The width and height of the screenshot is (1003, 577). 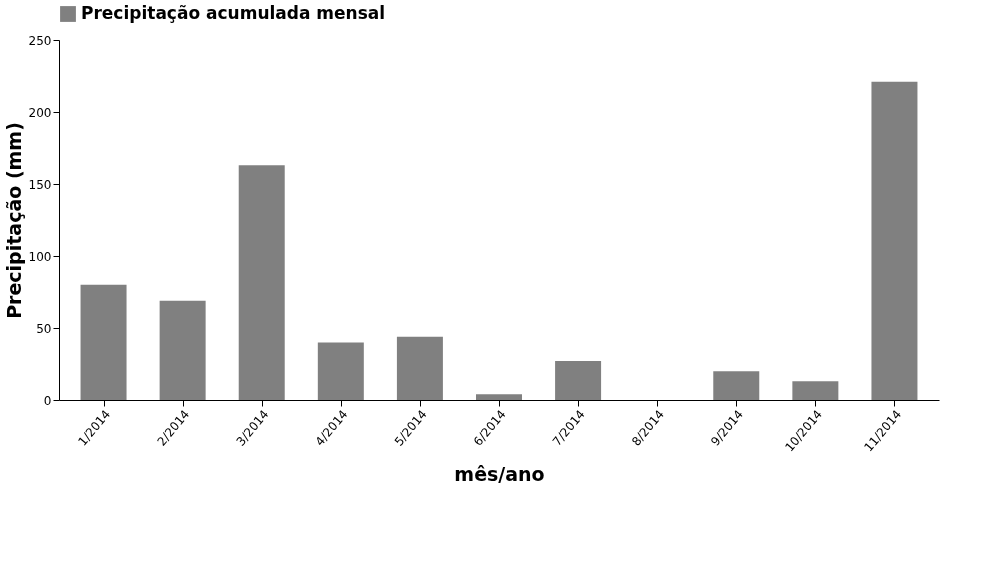 I want to click on y-tick-label: 200, so click(x=40, y=112).